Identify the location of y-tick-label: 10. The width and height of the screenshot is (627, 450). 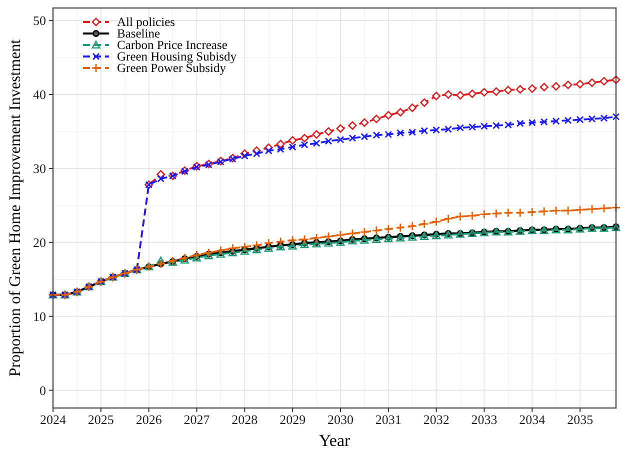
(39, 316).